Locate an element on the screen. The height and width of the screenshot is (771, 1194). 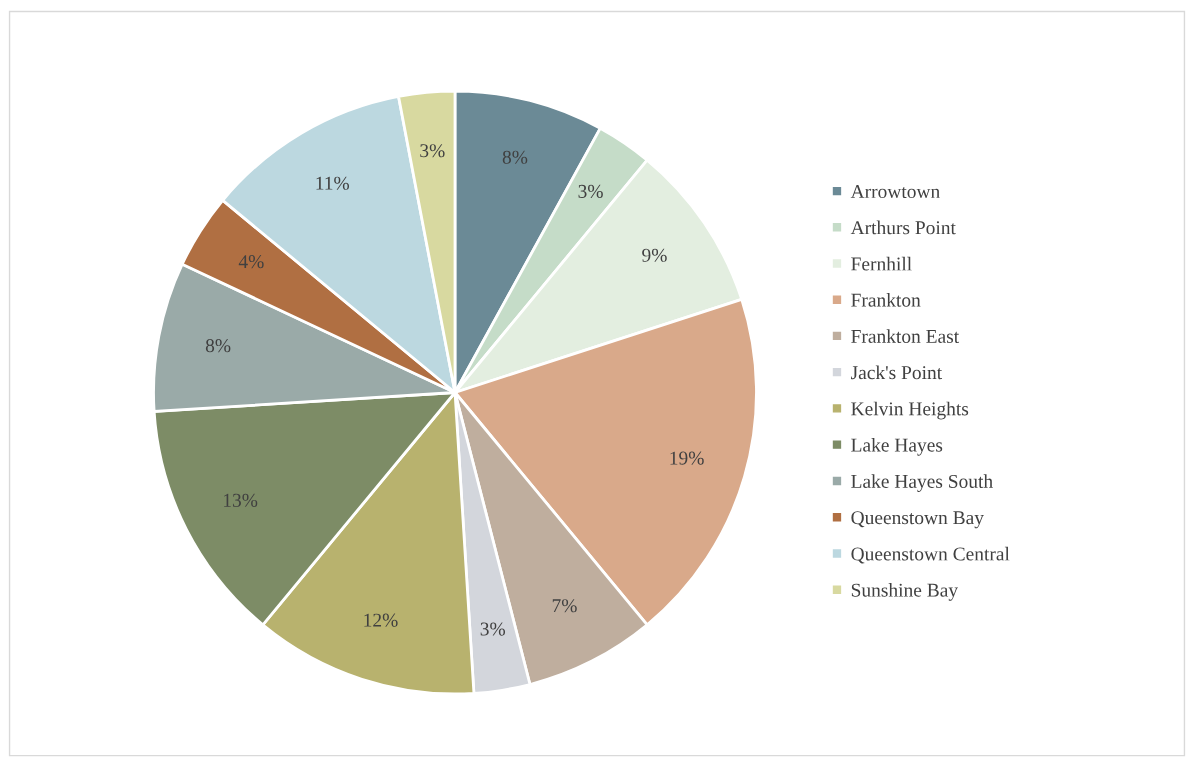
legend-label: Lake Hayes South is located at coordinates (922, 483).